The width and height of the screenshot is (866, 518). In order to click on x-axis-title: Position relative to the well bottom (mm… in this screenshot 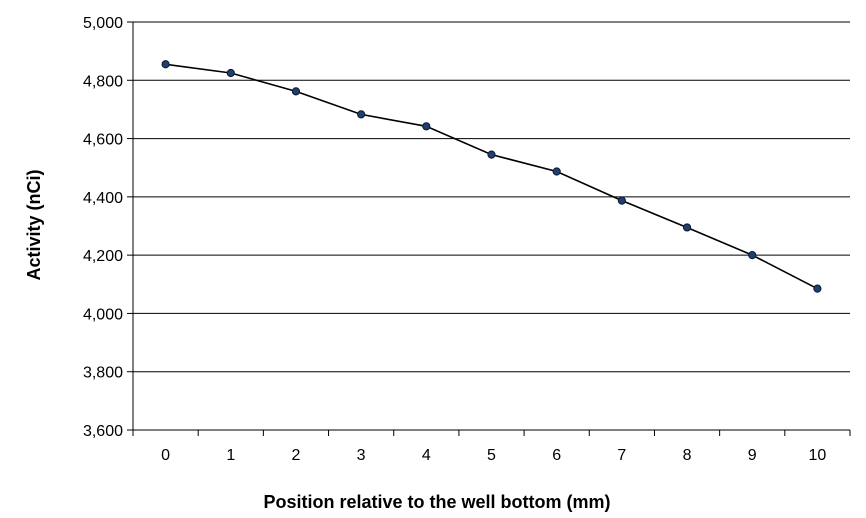, I will do `click(436, 502)`.